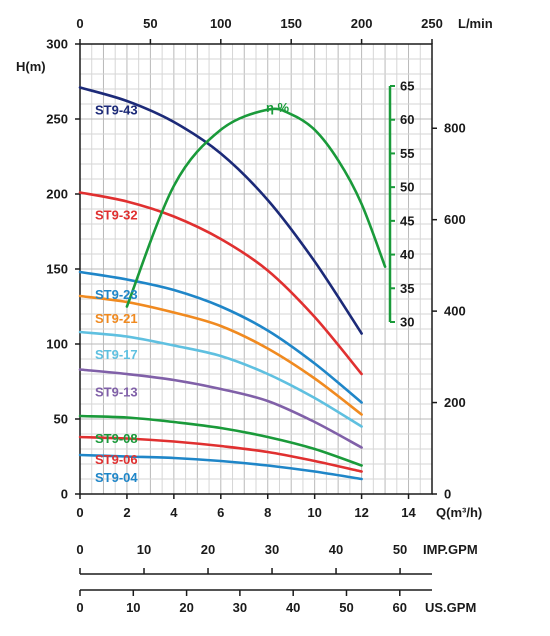  What do you see at coordinates (408, 512) in the screenshot?
I see `q-tick-label: 14` at bounding box center [408, 512].